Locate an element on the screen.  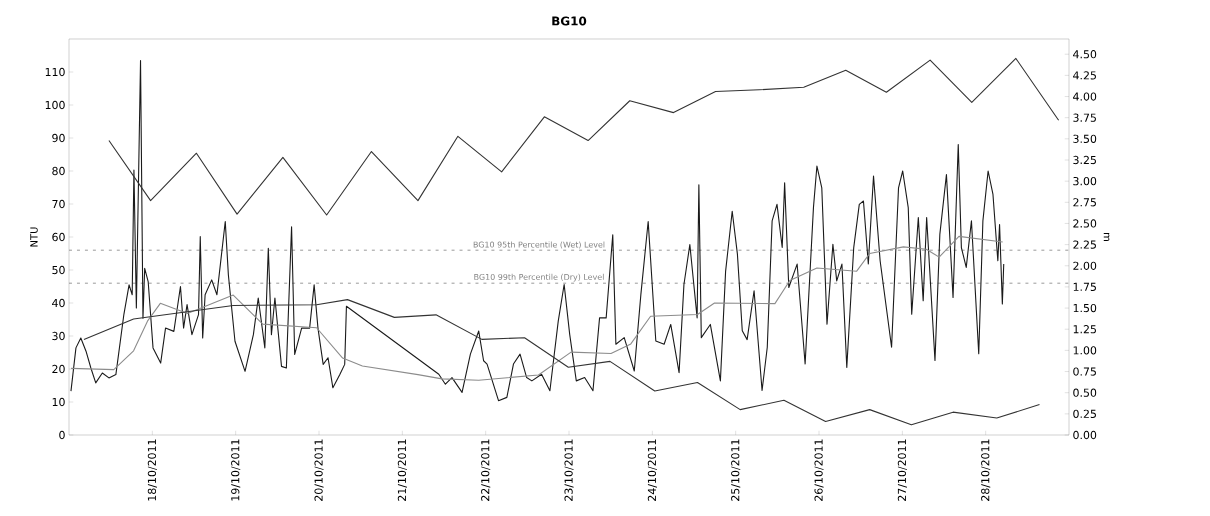
y-tick-label: 90 is located at coordinates (58, 138).